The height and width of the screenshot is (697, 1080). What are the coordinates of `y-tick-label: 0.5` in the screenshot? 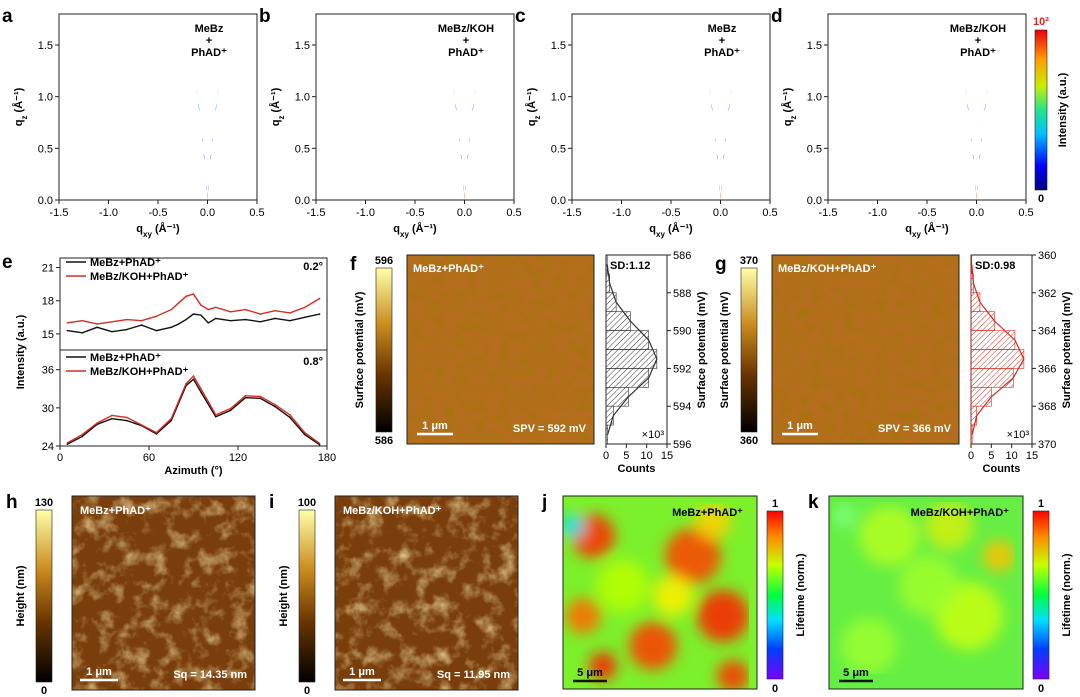 It's located at (302, 149).